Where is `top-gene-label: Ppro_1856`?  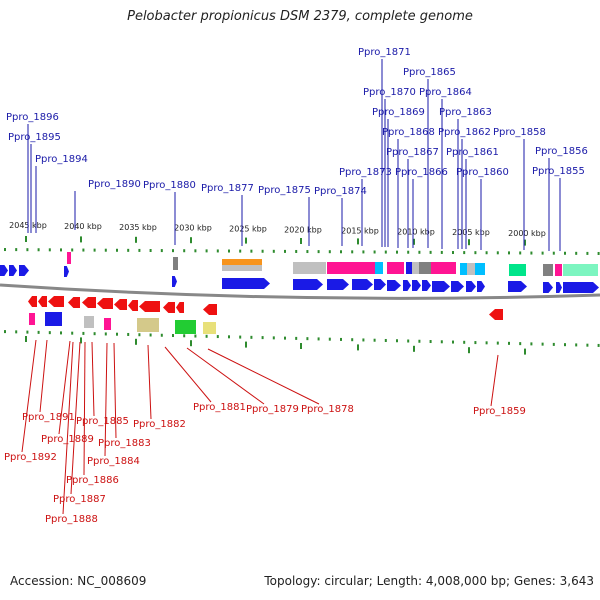 top-gene-label: Ppro_1856 is located at coordinates (561, 151).